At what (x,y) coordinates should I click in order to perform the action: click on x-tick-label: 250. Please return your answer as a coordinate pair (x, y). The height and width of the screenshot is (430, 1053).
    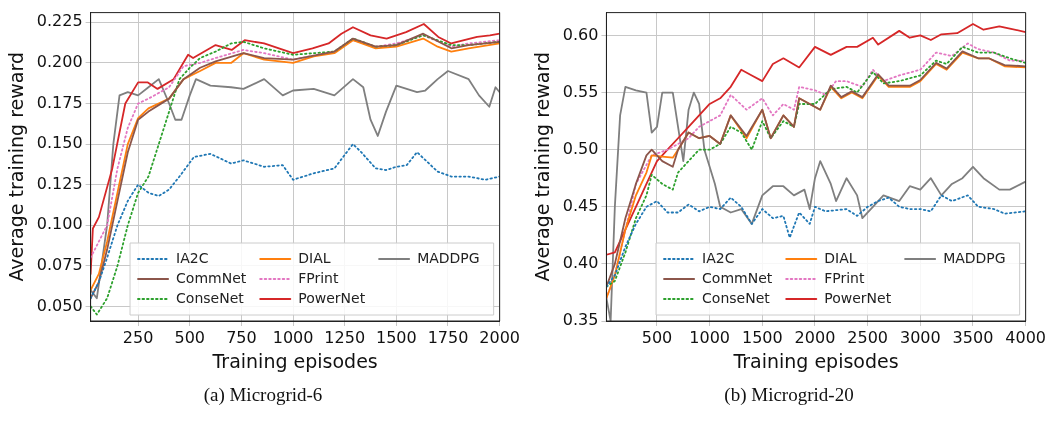
    Looking at the image, I should click on (138, 337).